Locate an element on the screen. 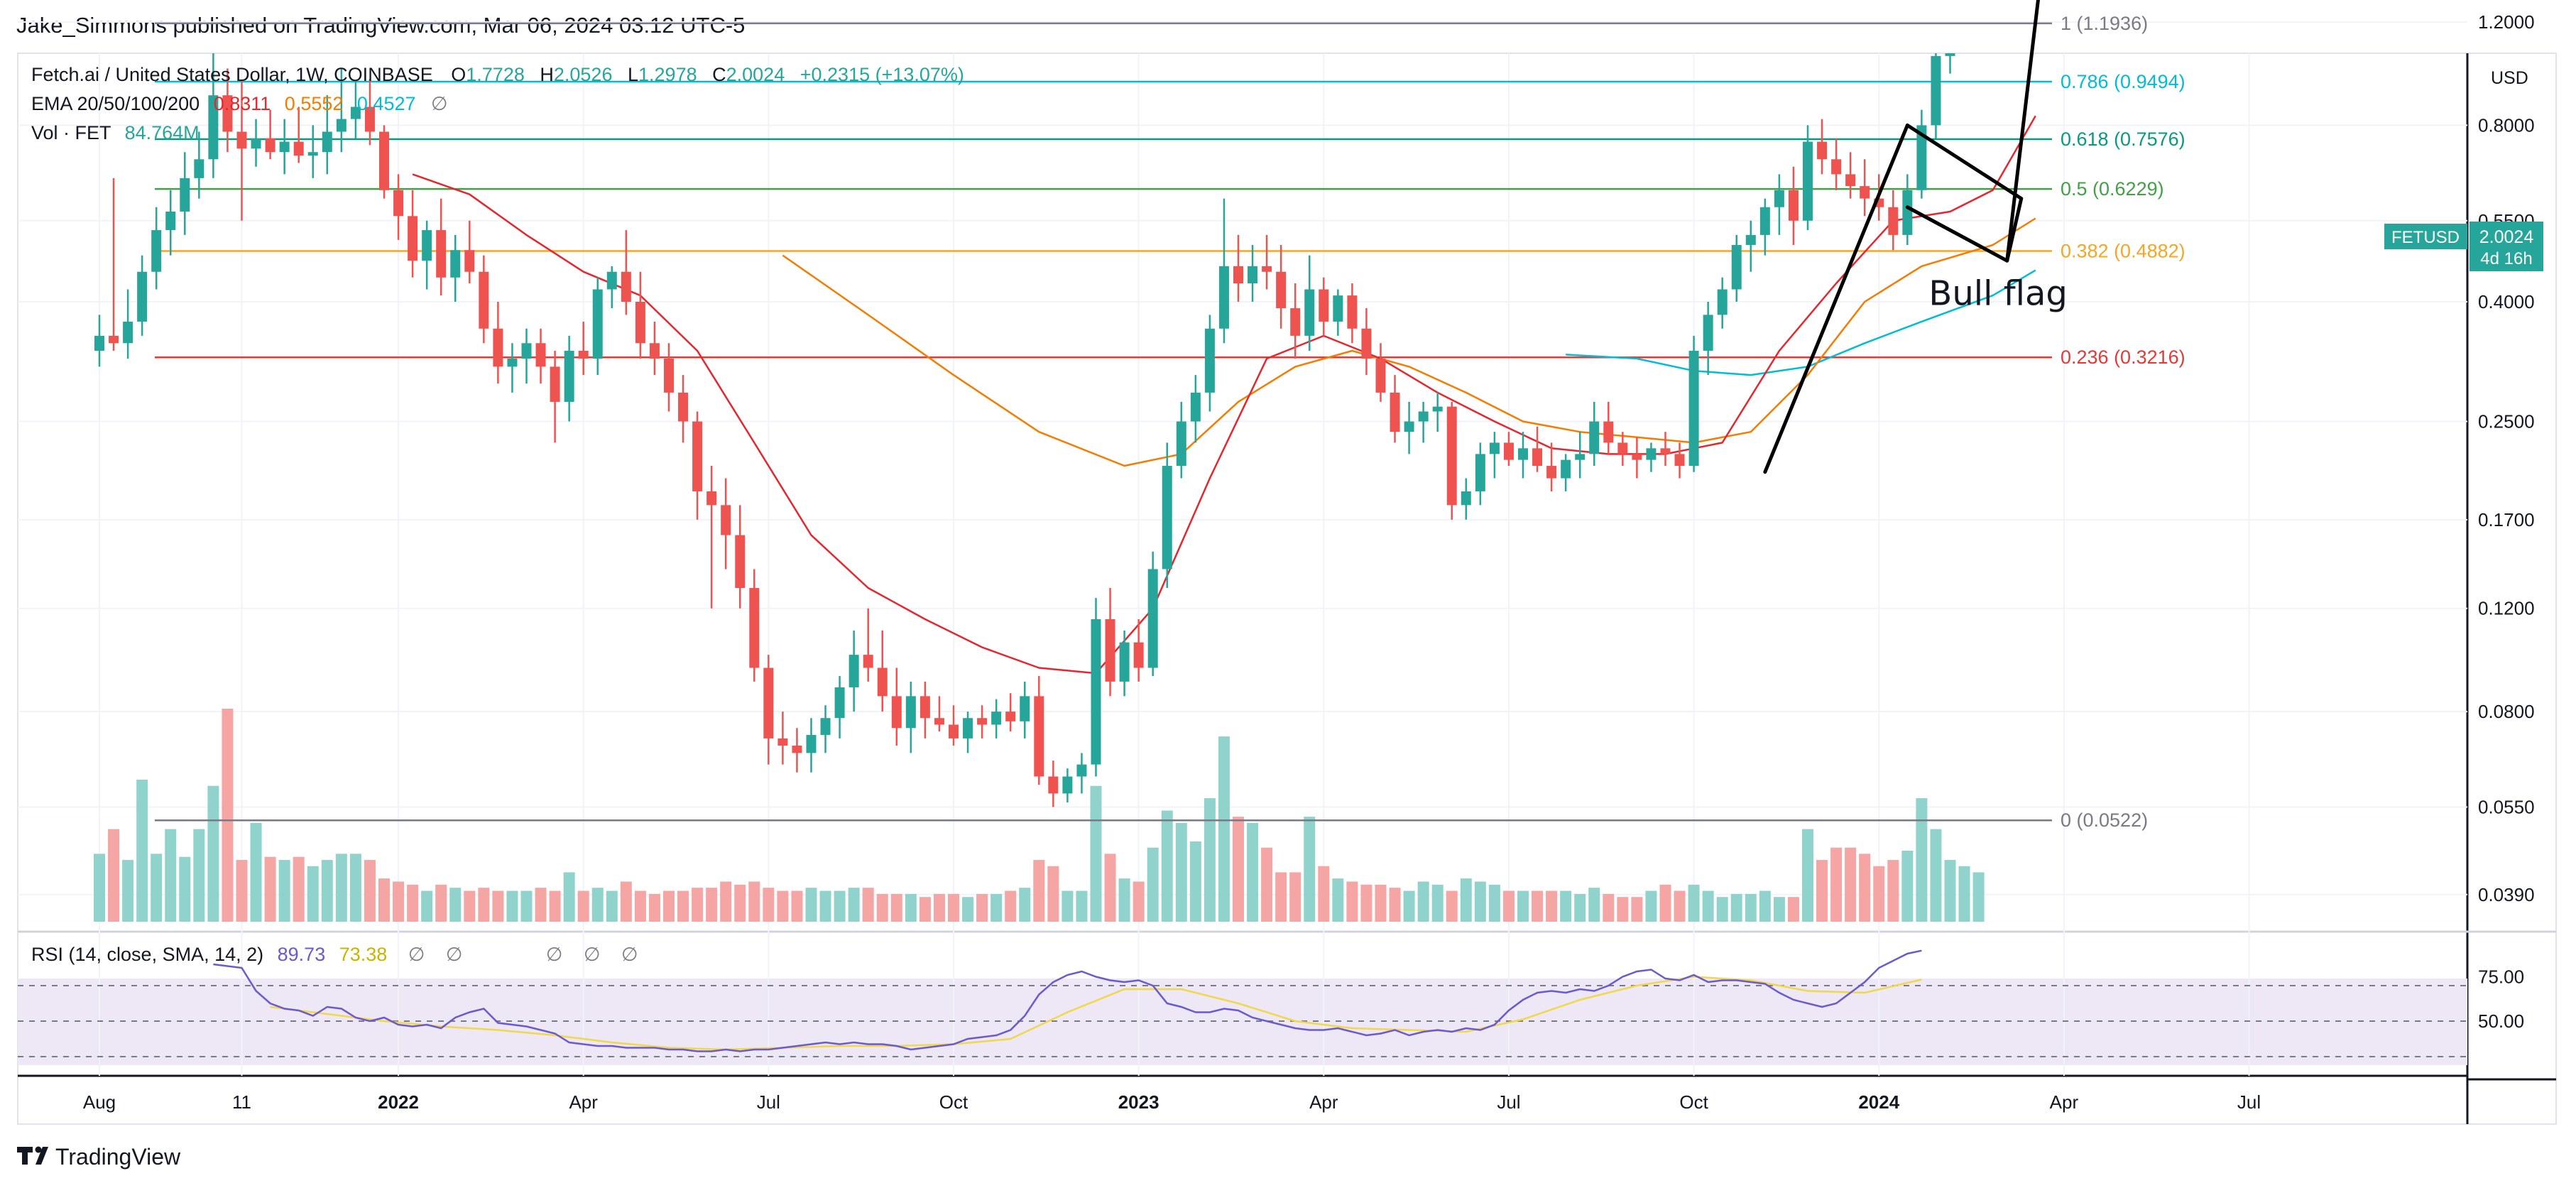 Image resolution: width=2576 pixels, height=1188 pixels. time-label-0: Aug is located at coordinates (99, 1102).